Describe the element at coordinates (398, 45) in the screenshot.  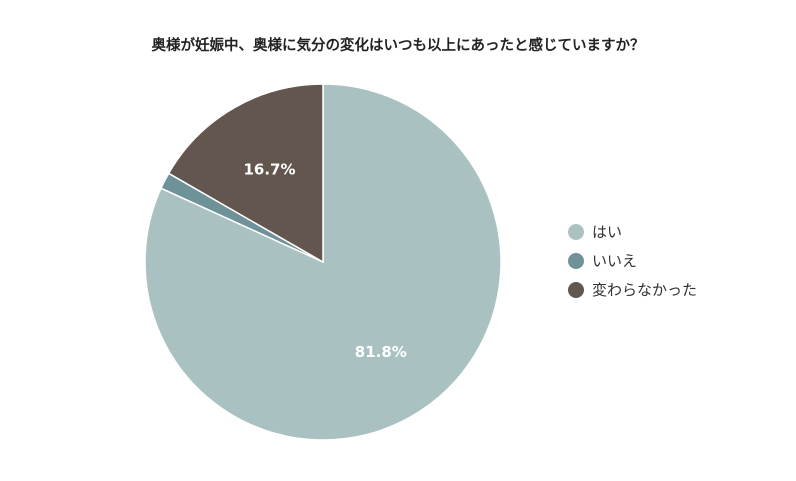
I see `chart-title: 奥様が妊娠中、奥様に気分の変化はいつも以上にあったと感じていますか？` at that location.